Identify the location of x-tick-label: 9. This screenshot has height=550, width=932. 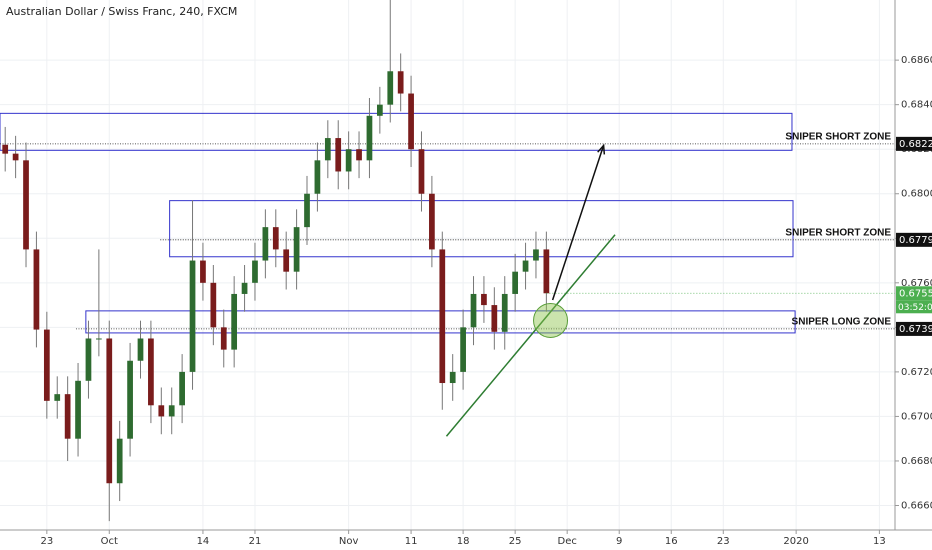
(619, 541).